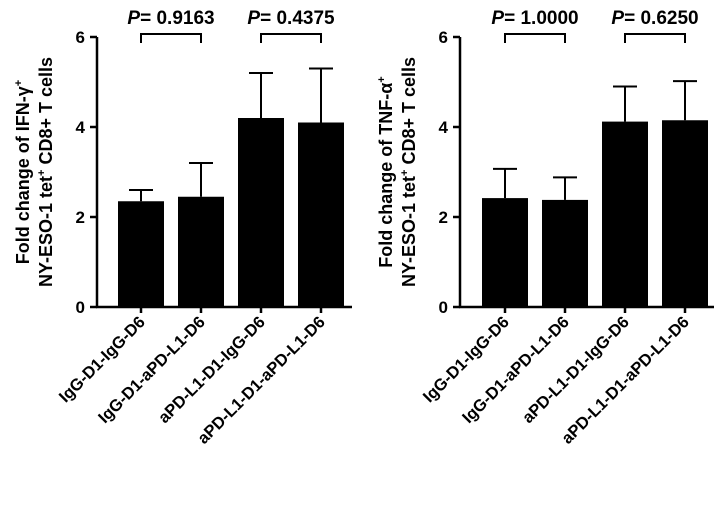 The width and height of the screenshot is (714, 510). What do you see at coordinates (291, 18) in the screenshot?
I see `left-p-value-label: P= 0.4375` at bounding box center [291, 18].